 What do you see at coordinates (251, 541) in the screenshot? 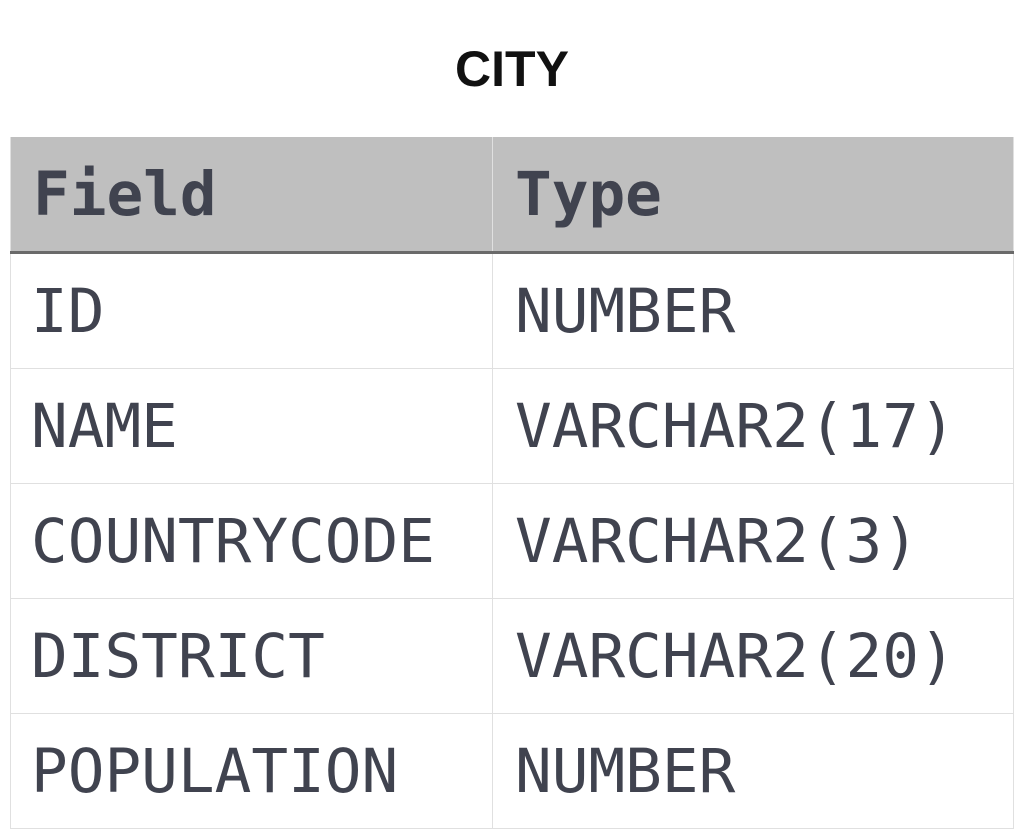
I see `field-cell: COUNTRYCODE` at bounding box center [251, 541].